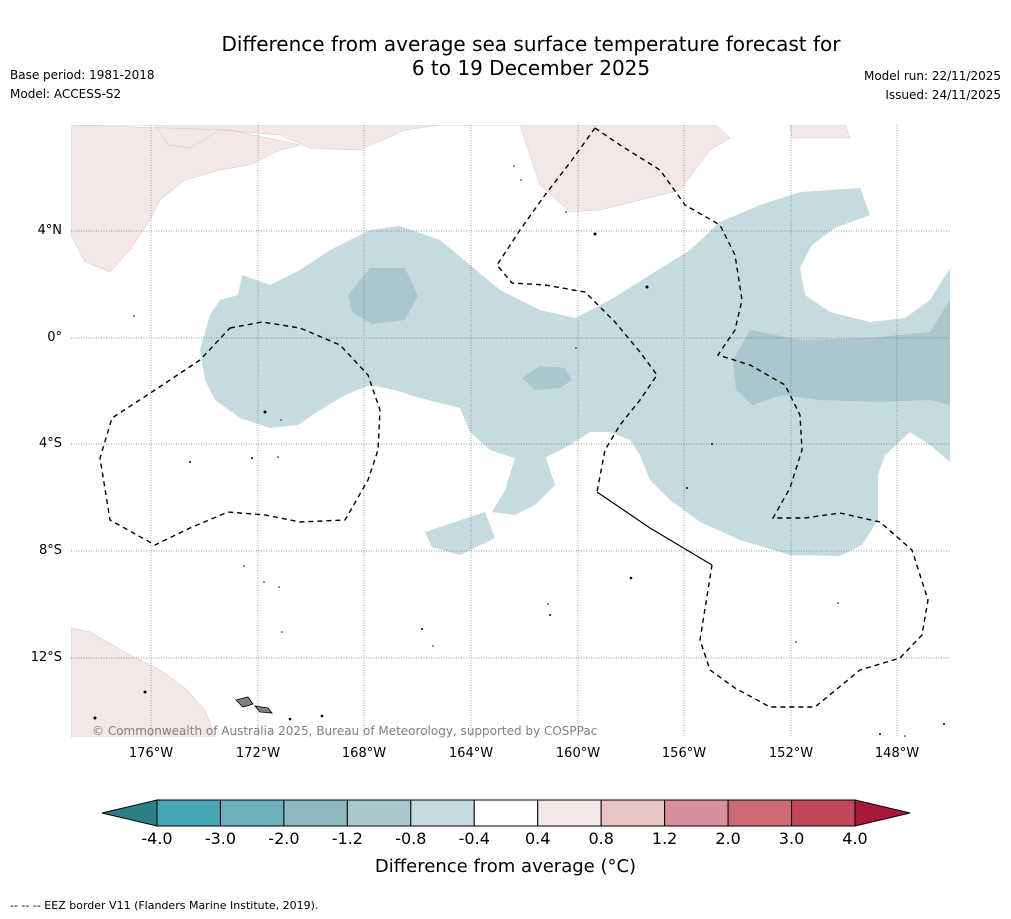 This screenshot has height=919, width=1011. What do you see at coordinates (932, 76) in the screenshot?
I see `model-run: Model run: 22/11/2025` at bounding box center [932, 76].